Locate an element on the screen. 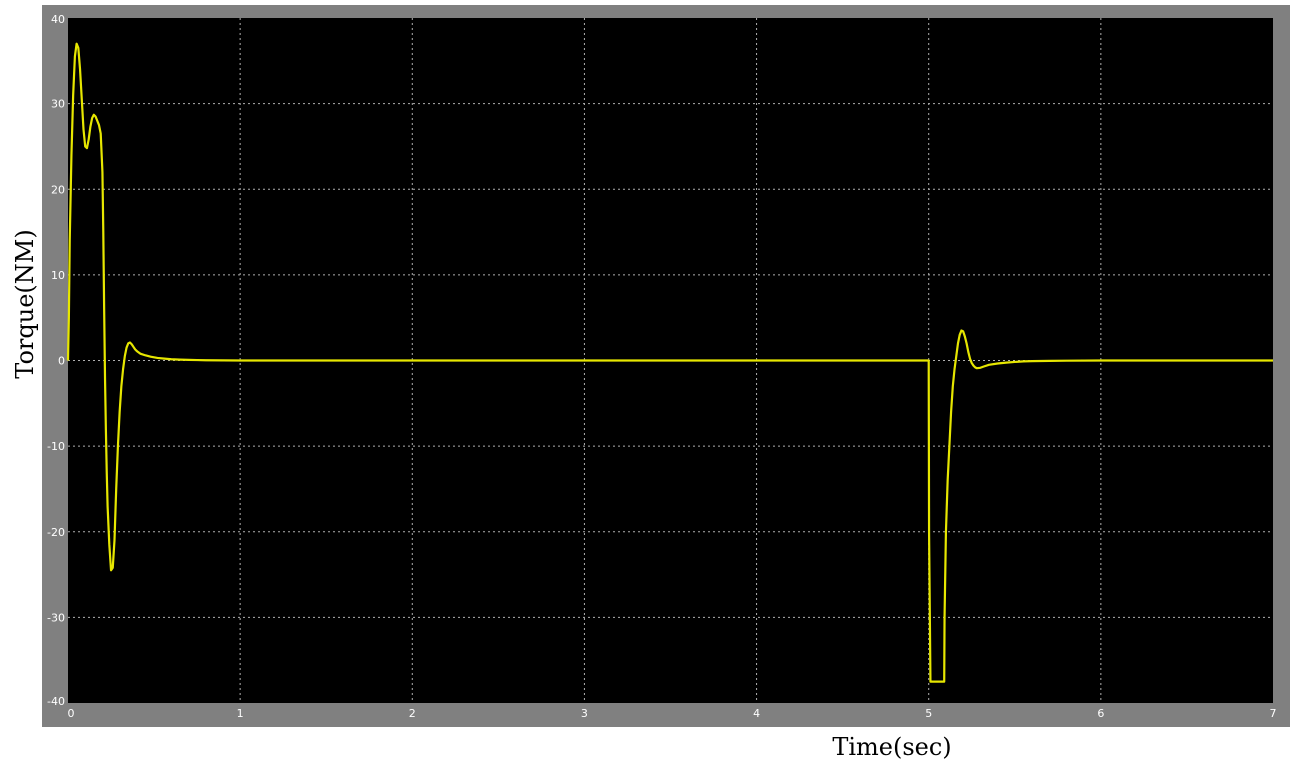 The width and height of the screenshot is (1294, 766). x-axis-title: Time(sec) is located at coordinates (891, 747).